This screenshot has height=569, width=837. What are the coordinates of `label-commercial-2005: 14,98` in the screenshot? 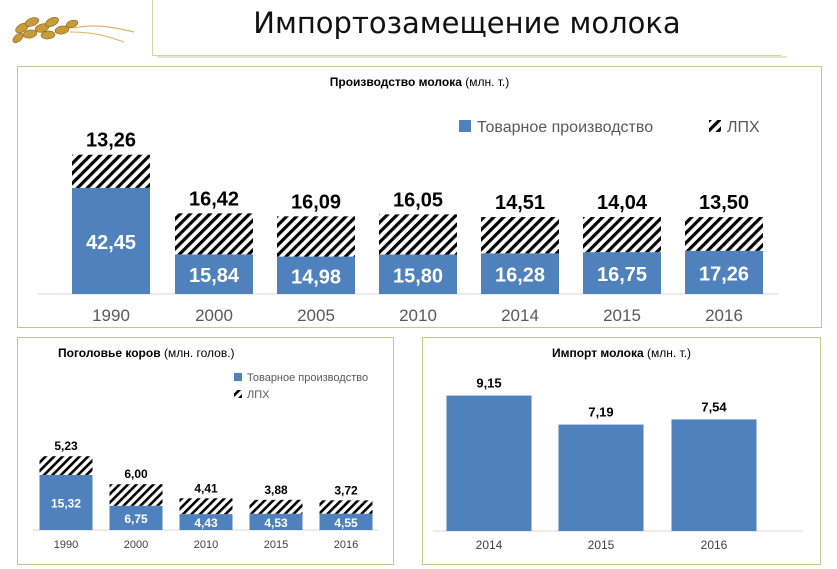 It's located at (316, 277).